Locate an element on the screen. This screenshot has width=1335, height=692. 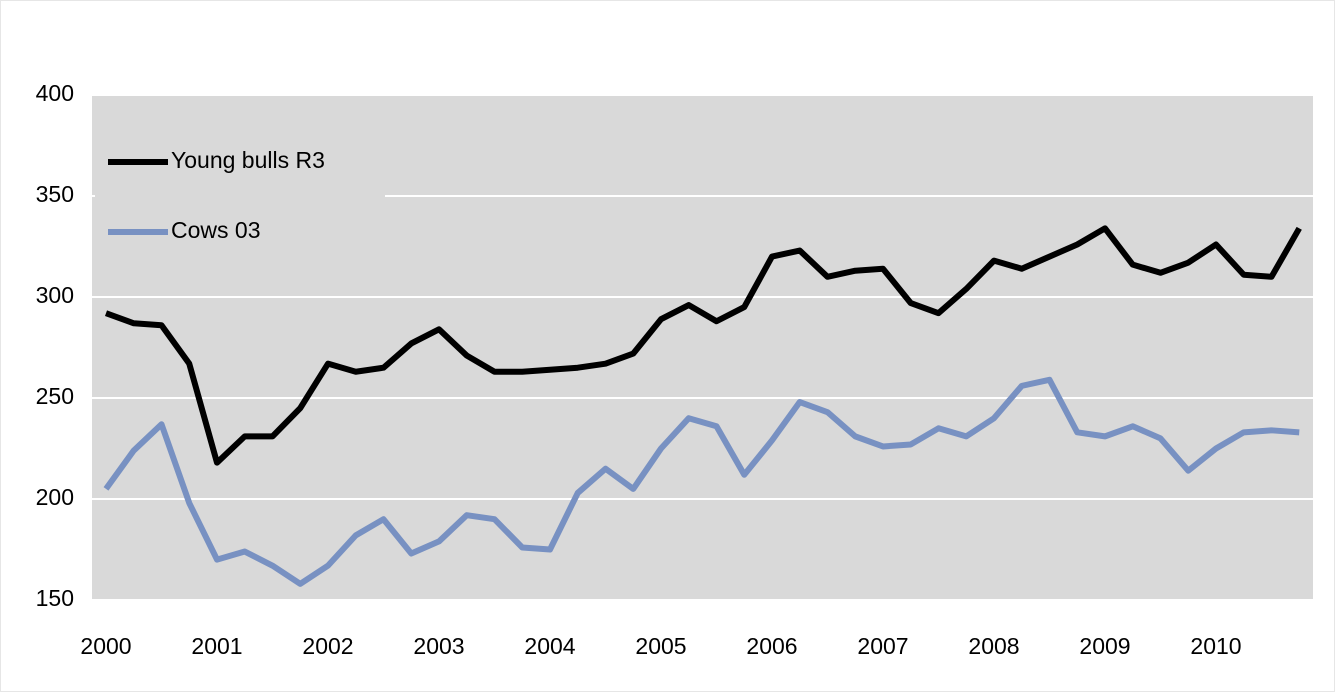
legend-label: Cows 03 is located at coordinates (215, 230).